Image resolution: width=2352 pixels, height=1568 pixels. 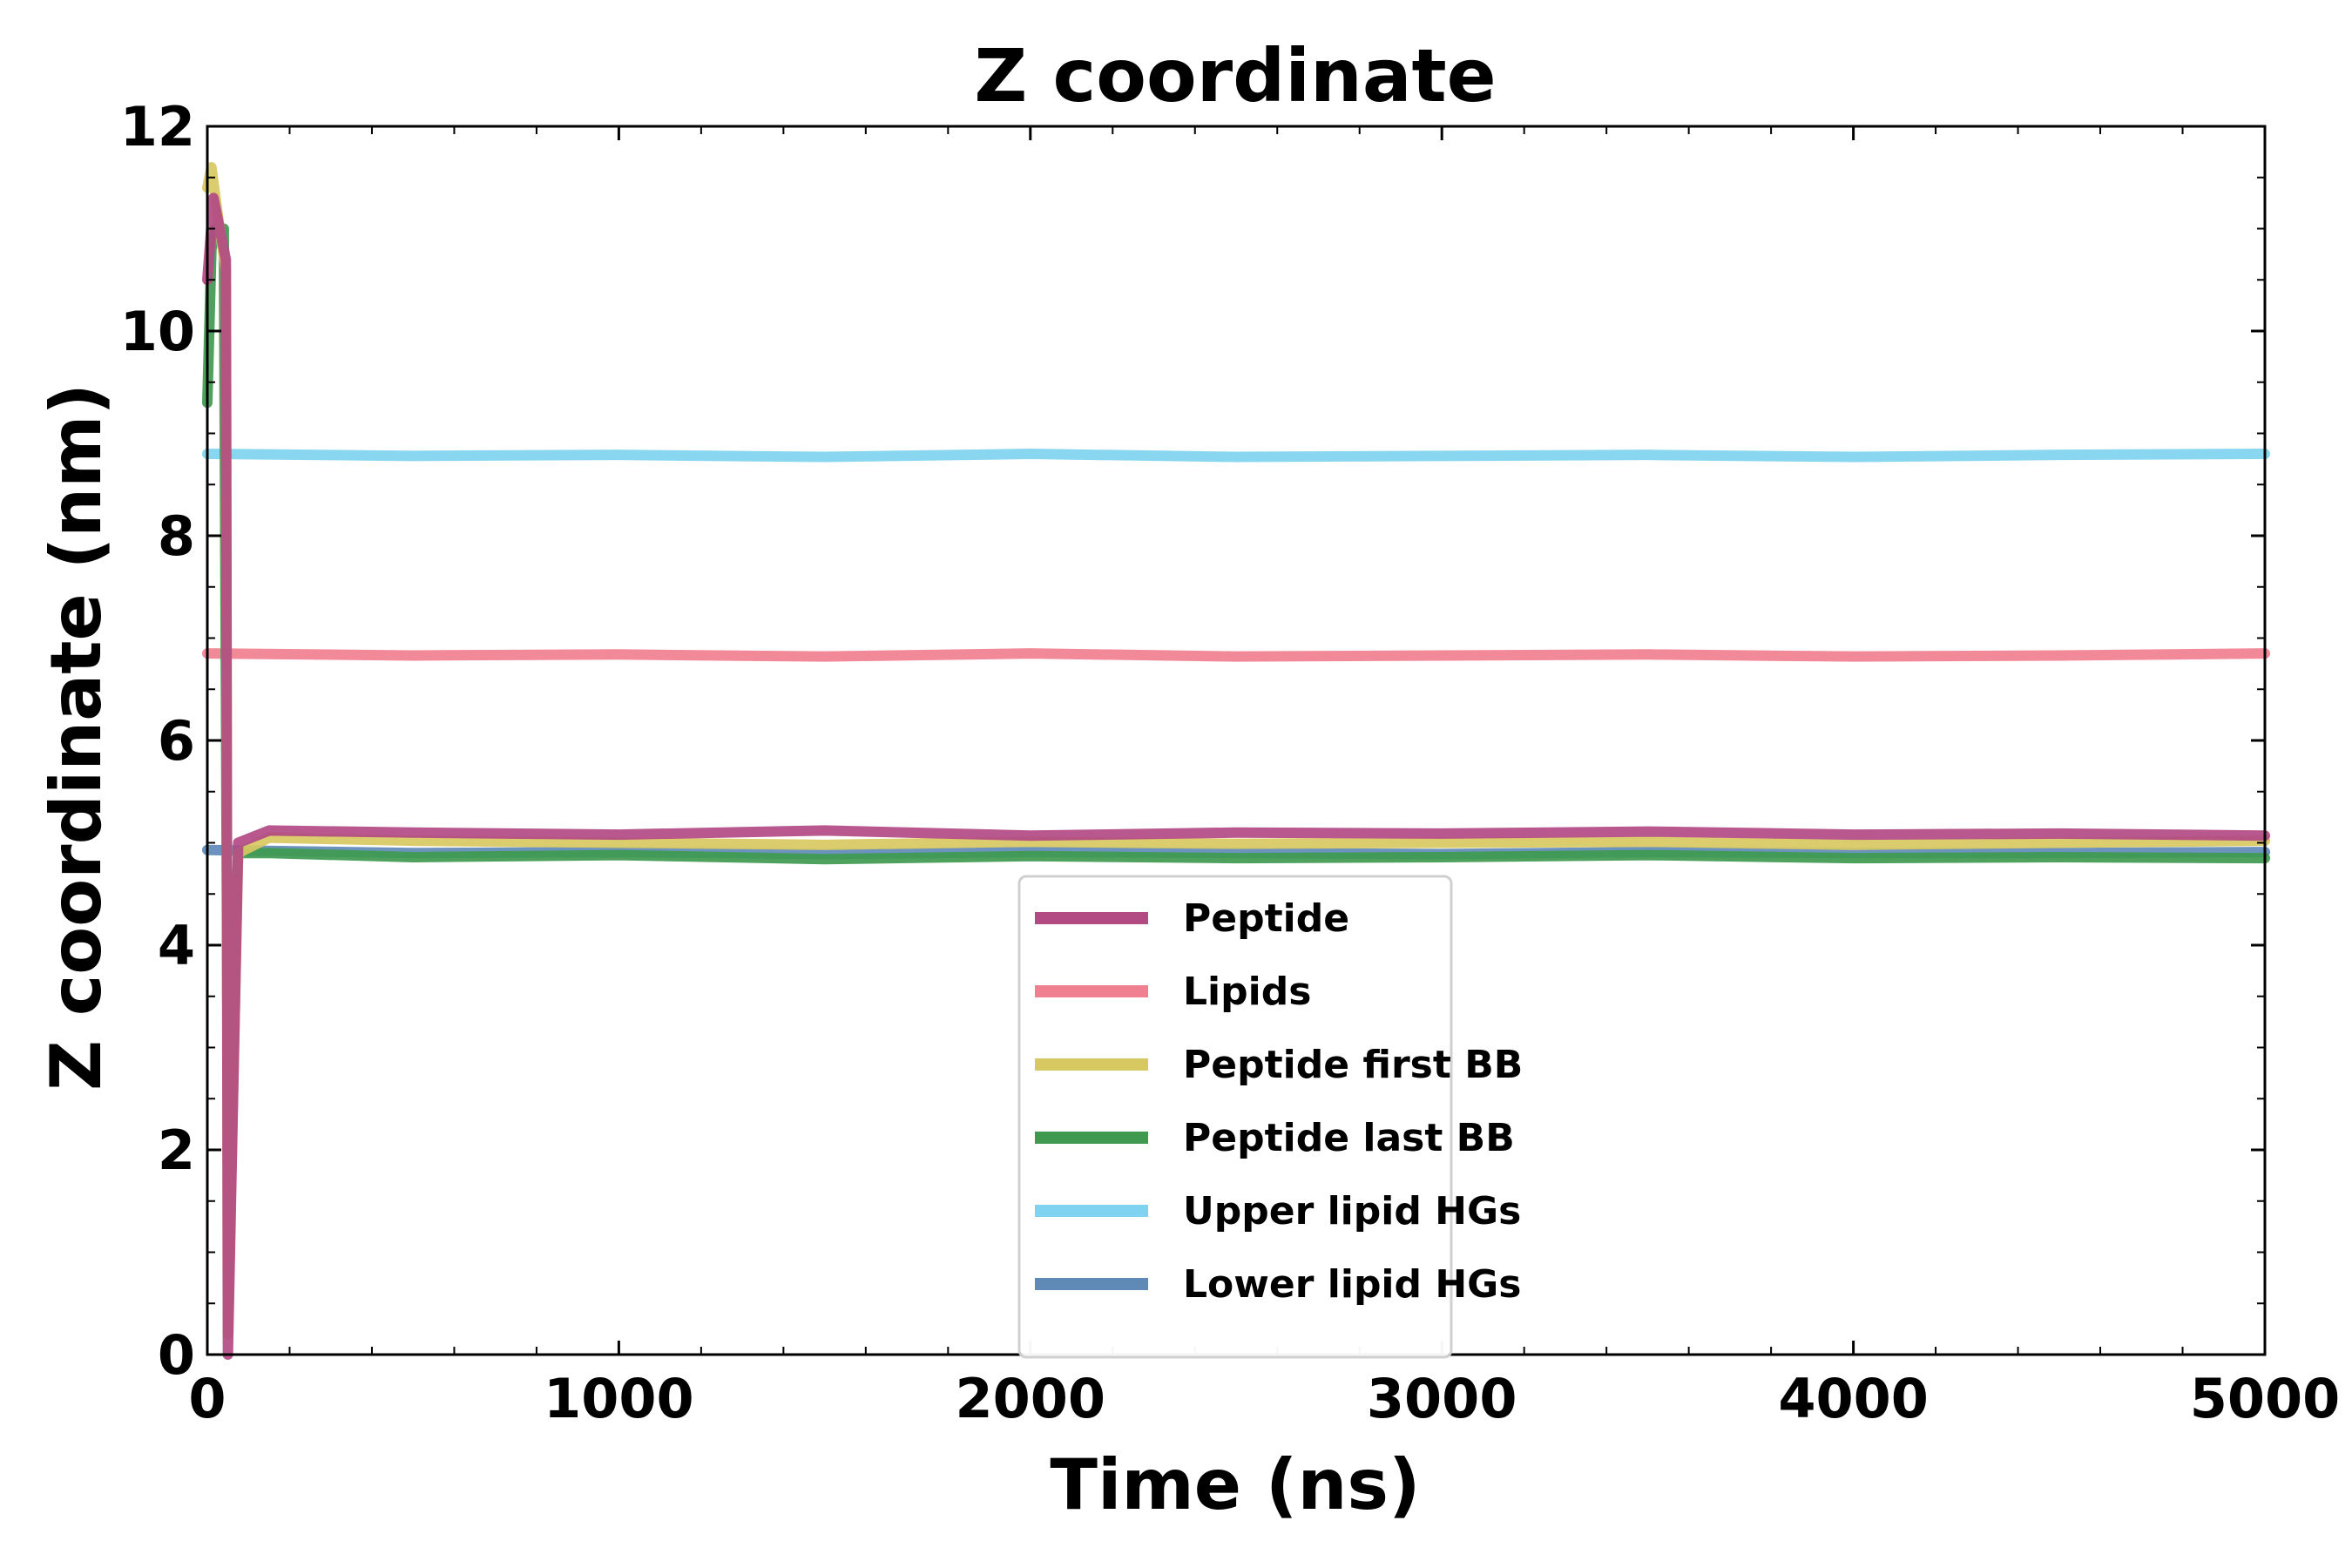 I want to click on x-tick-label: 5000, so click(x=2265, y=1398).